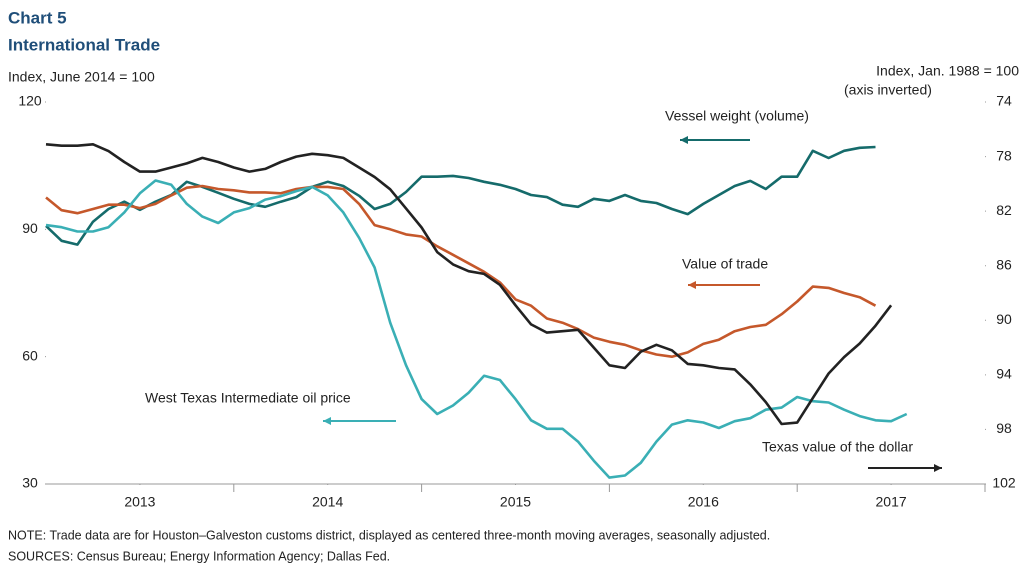 The height and width of the screenshot is (584, 1025). What do you see at coordinates (30, 101) in the screenshot?
I see `y-tick-label: 120` at bounding box center [30, 101].